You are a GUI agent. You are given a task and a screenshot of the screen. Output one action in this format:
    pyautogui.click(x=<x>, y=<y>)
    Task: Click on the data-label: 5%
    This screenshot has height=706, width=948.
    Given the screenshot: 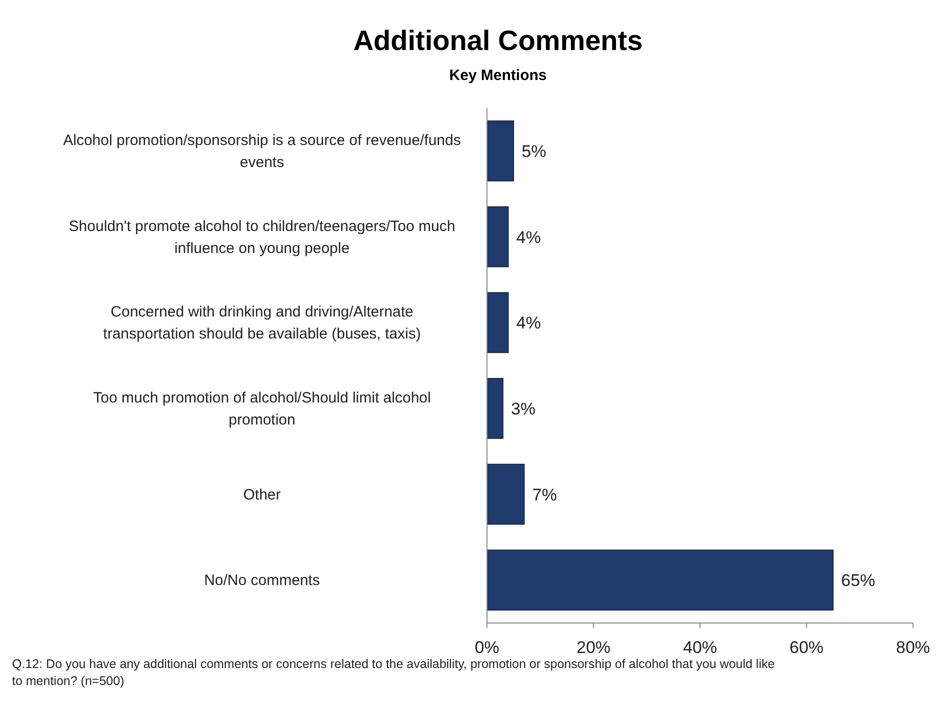 What is the action you would take?
    pyautogui.click(x=534, y=151)
    